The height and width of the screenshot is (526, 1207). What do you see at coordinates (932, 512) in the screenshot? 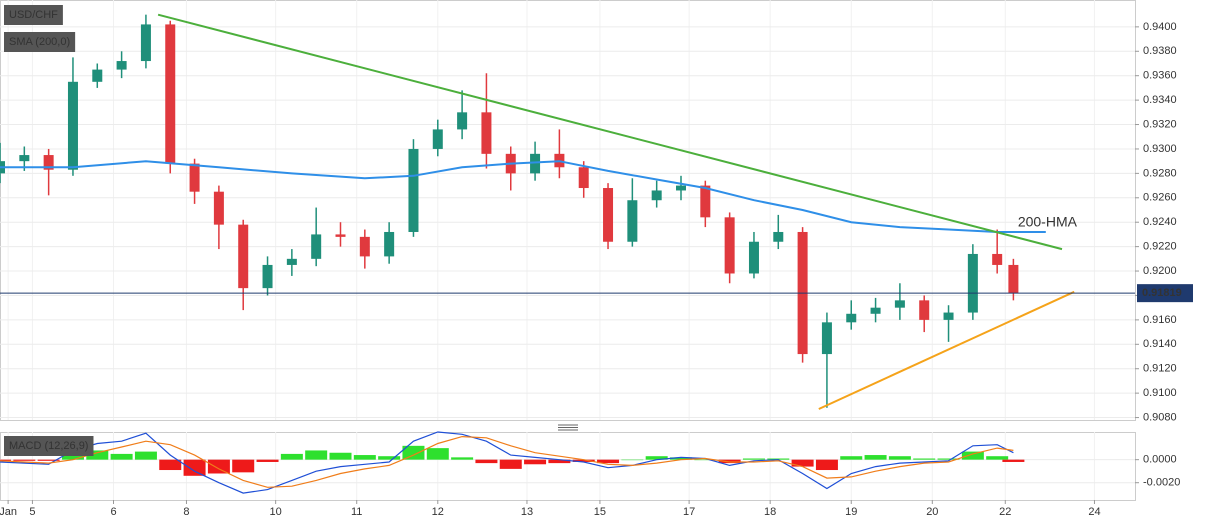
I see `x-tick-label: 20` at bounding box center [932, 512].